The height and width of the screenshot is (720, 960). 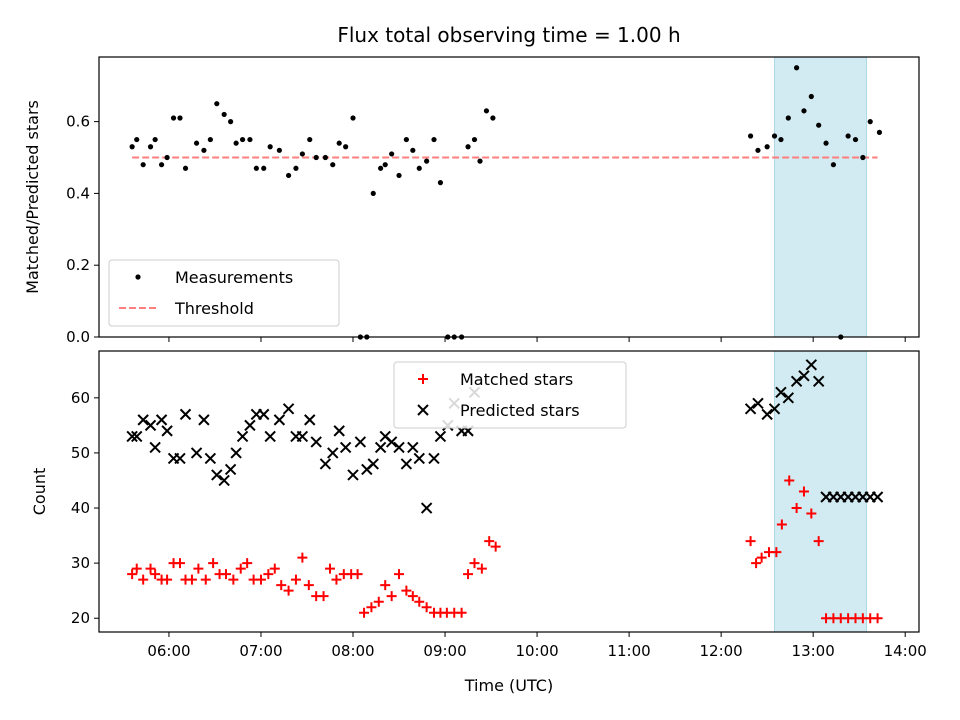 I want to click on y-axis-label: Count, so click(x=39, y=492).